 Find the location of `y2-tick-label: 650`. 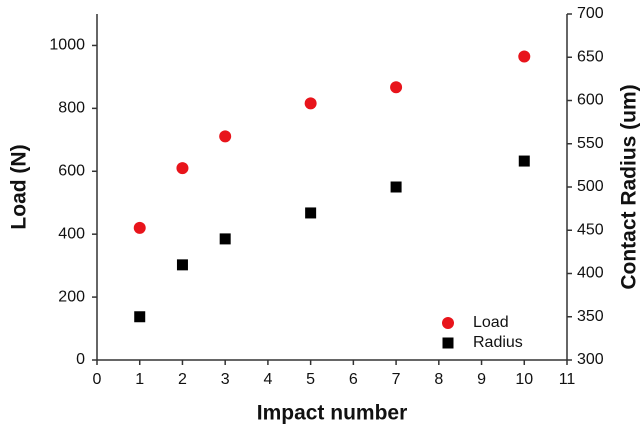

y2-tick-label: 650 is located at coordinates (590, 56).